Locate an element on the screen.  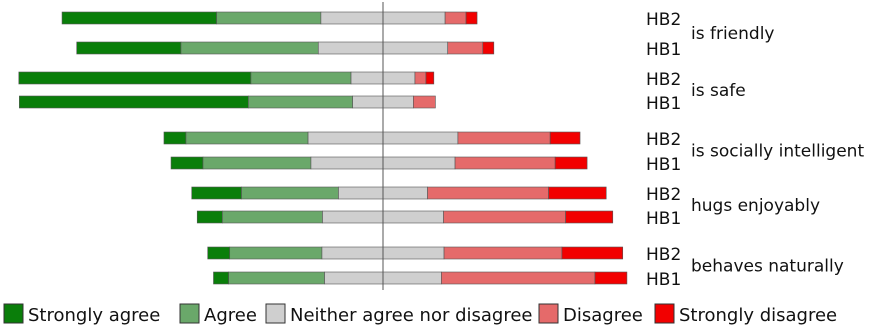
bar-is-safe-hb2-disagree is located at coordinates (420, 78).